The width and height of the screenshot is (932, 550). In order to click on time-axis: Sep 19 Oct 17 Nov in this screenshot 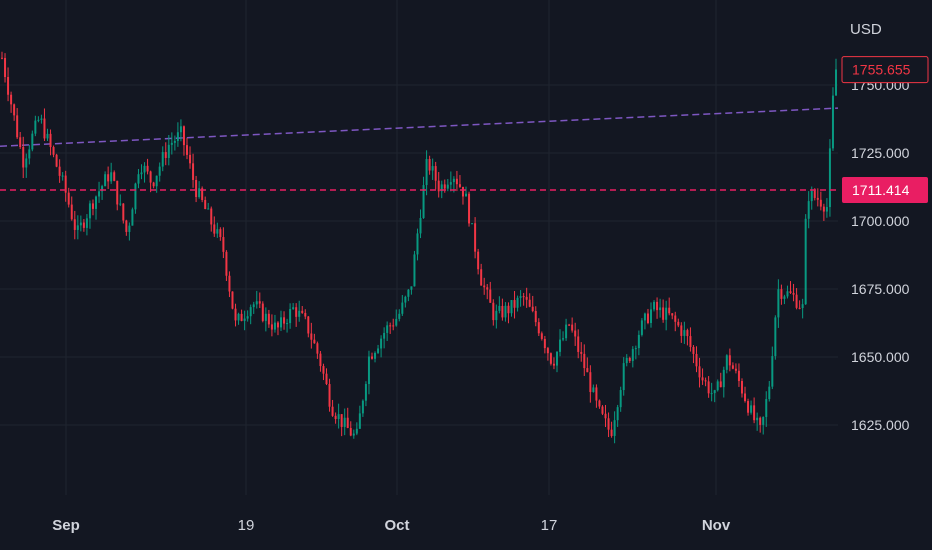, I will do `click(391, 525)`.